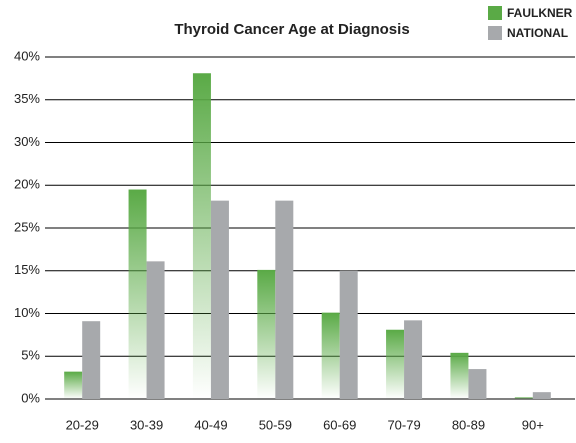 The height and width of the screenshot is (443, 576). What do you see at coordinates (30, 355) in the screenshot?
I see `y-tick-label: 5%` at bounding box center [30, 355].